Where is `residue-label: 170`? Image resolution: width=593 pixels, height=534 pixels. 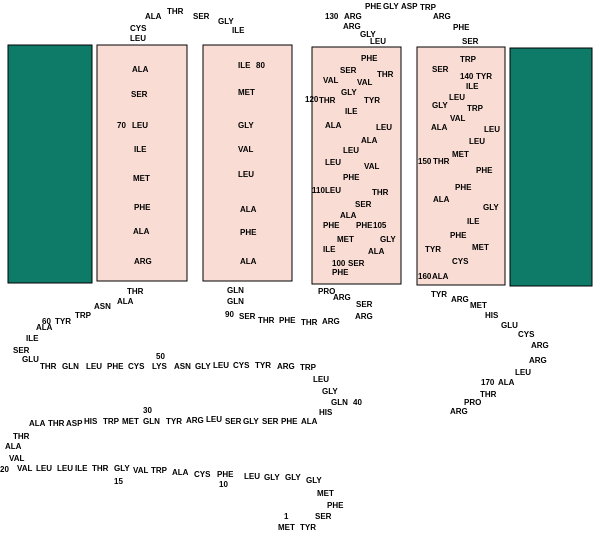
residue-label: 170 is located at coordinates (488, 382).